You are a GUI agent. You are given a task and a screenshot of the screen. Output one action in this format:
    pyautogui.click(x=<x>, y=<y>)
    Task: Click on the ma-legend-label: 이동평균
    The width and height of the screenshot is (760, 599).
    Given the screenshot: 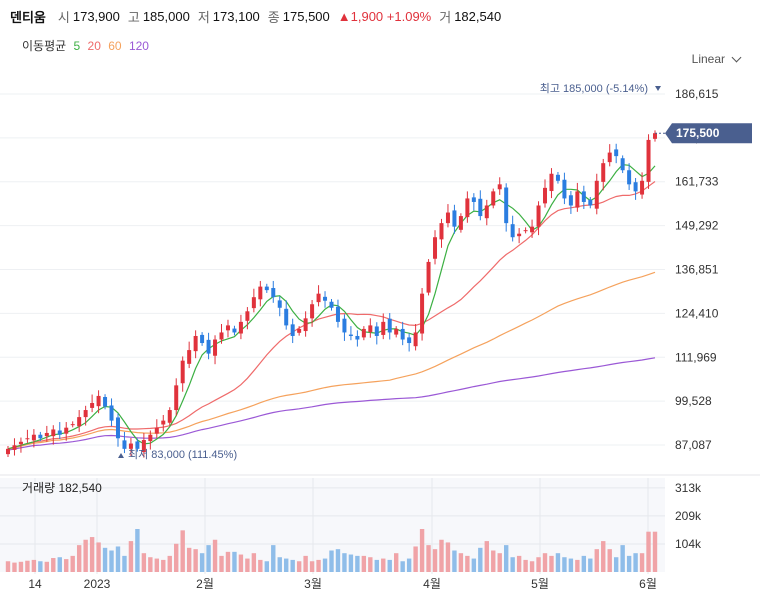 What is the action you would take?
    pyautogui.click(x=44, y=46)
    